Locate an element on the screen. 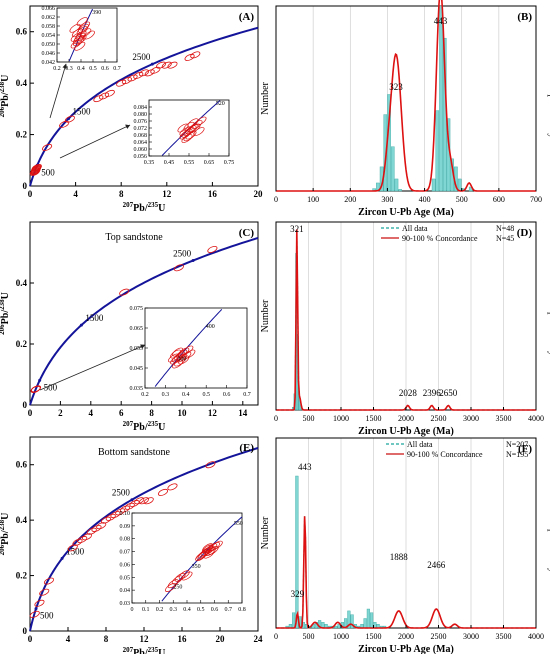  inset-age-label: 550 is located at coordinates (238, 524).